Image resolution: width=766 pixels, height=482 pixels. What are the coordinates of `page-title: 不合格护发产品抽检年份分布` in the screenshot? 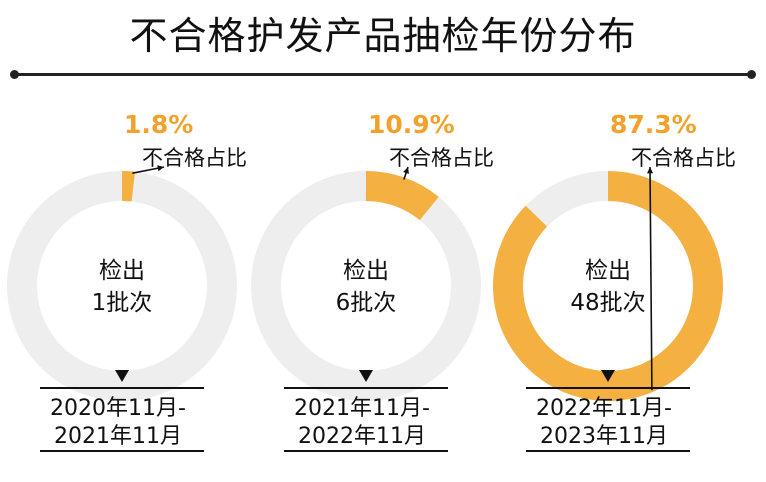 It's located at (383, 36).